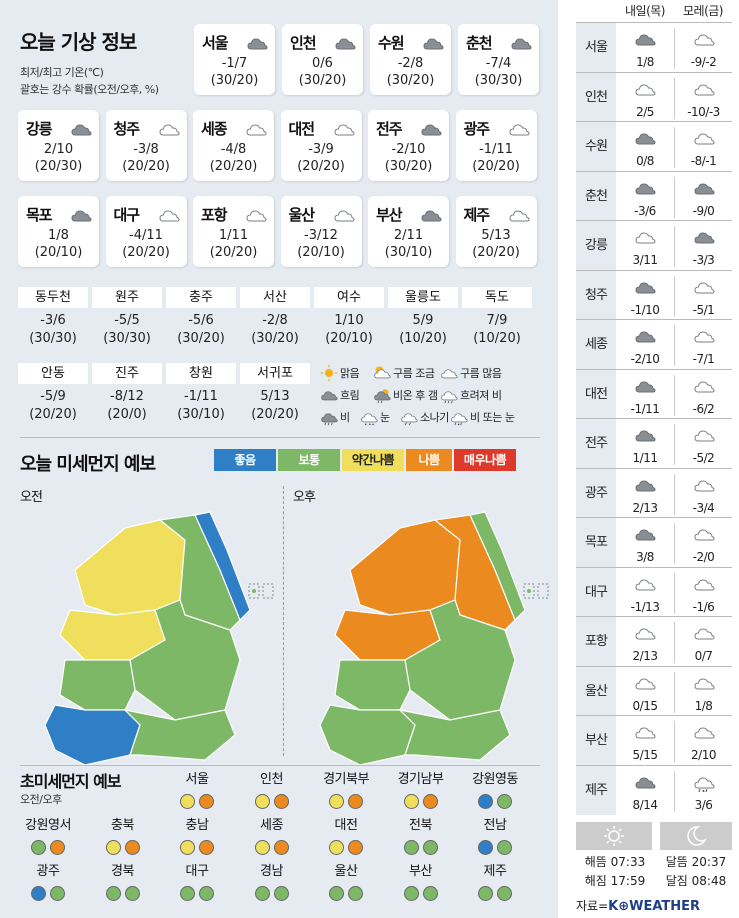 This screenshot has width=739, height=918. What do you see at coordinates (471, 395) in the screenshot?
I see `legend-item: 흐려져 비` at bounding box center [471, 395].